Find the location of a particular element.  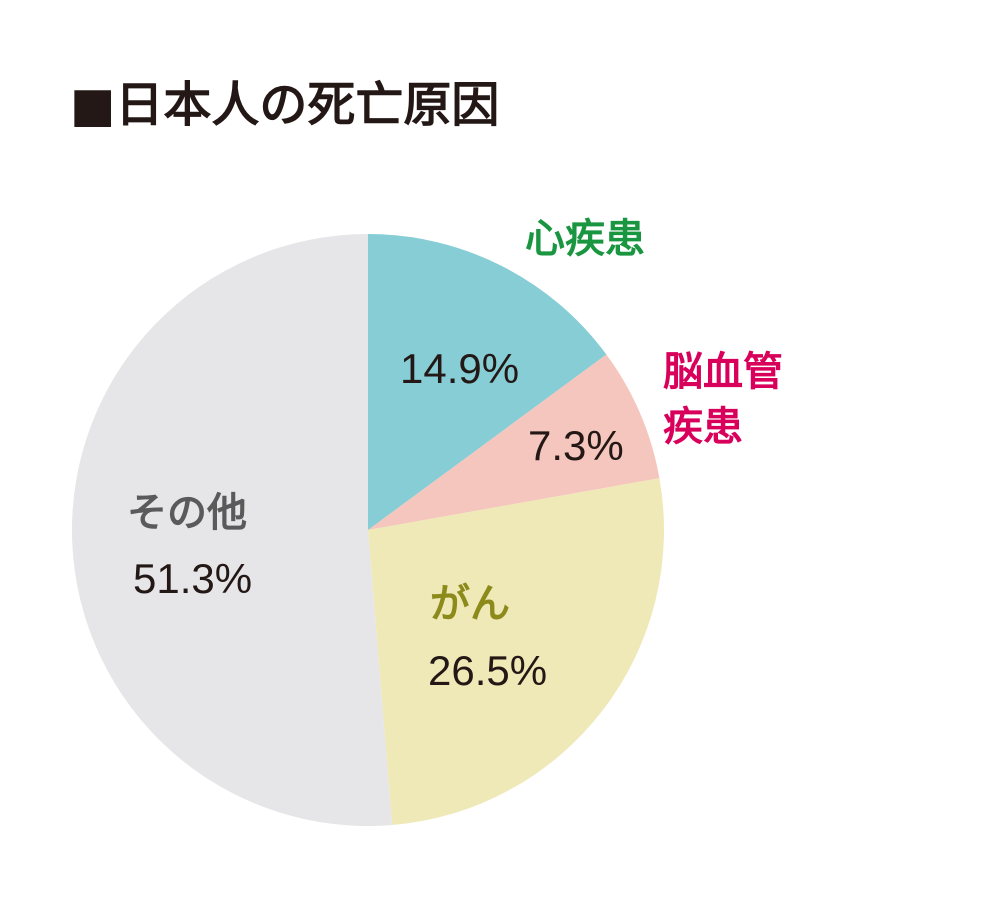

slice-category-label-0: 心疾患 is located at coordinates (585, 239).